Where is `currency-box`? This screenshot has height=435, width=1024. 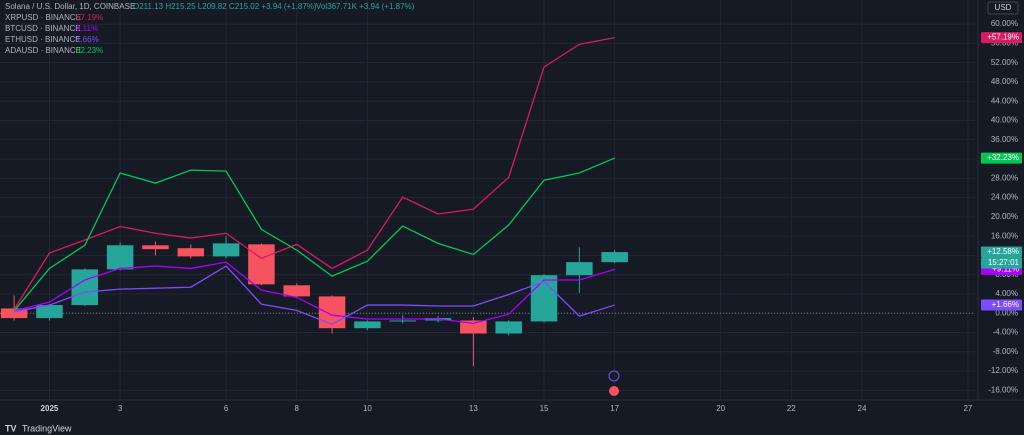
currency-box is located at coordinates (1003, 8).